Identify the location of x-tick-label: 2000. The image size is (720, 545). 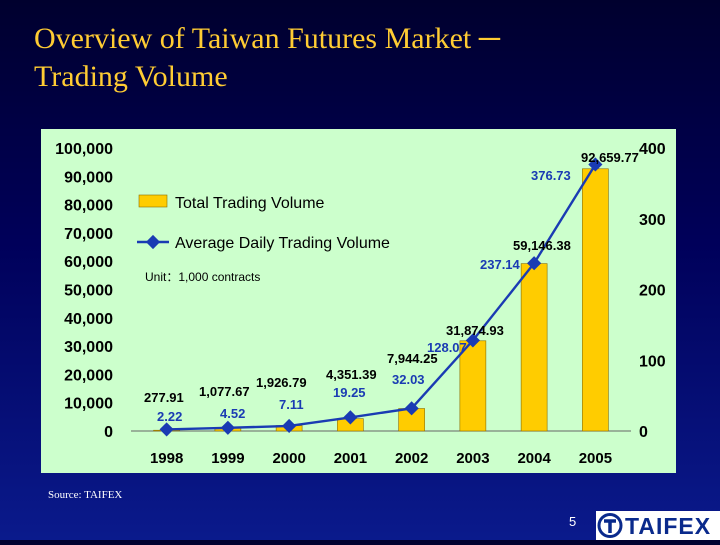
(288, 458).